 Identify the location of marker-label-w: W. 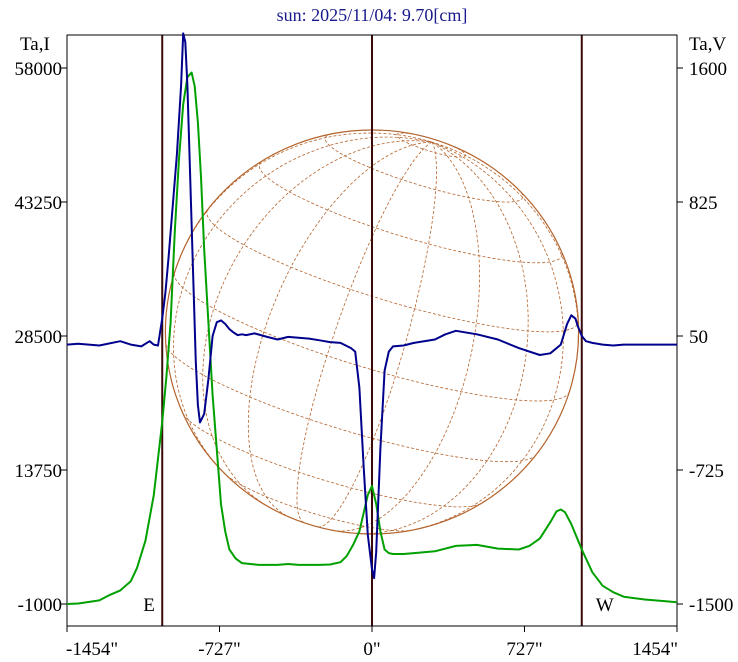
(605, 605).